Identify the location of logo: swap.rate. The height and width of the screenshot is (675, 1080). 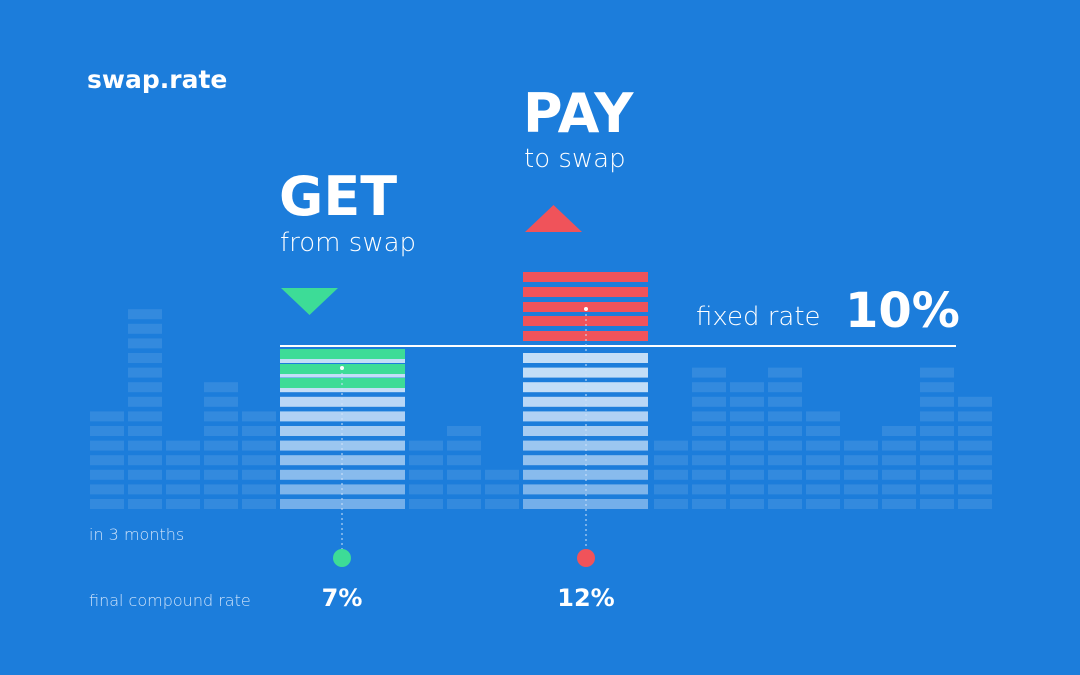
(157, 79).